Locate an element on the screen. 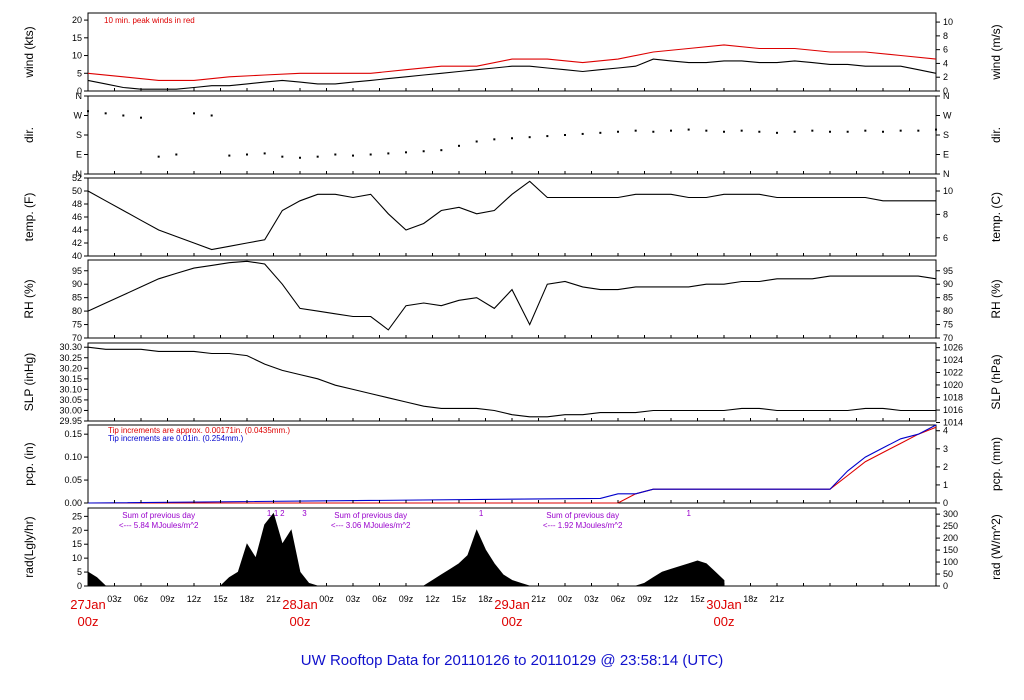 The width and height of the screenshot is (1024, 700). ytick-label-right-rh: 95 is located at coordinates (948, 271).